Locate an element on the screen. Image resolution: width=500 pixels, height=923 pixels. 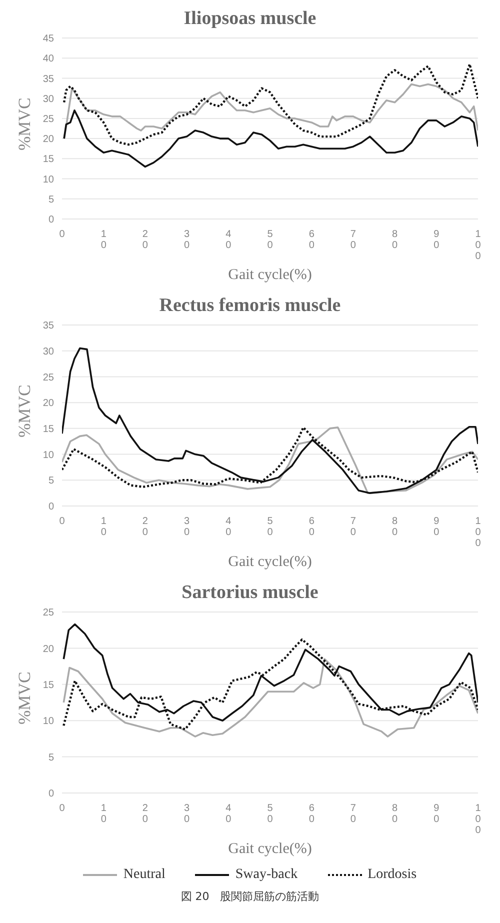
legend-label: Sway-back is located at coordinates (266, 875).